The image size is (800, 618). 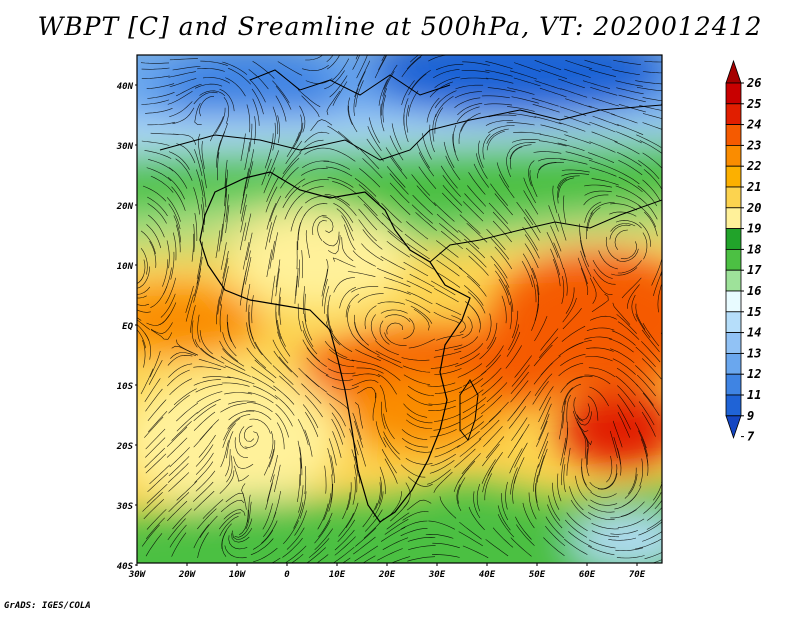 I want to click on lon-label: 30W, so click(x=137, y=575).